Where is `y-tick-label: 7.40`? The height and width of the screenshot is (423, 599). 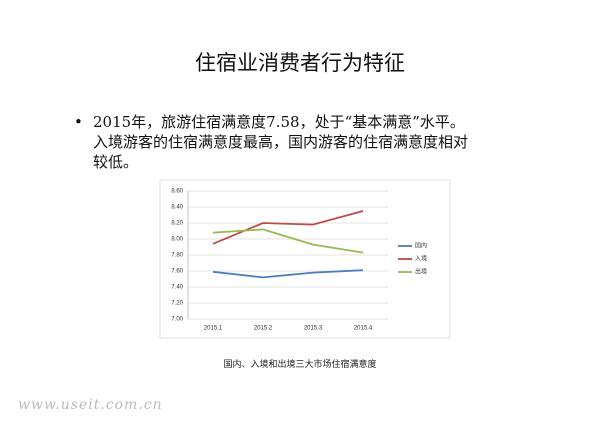 y-tick-label: 7.40 is located at coordinates (177, 288).